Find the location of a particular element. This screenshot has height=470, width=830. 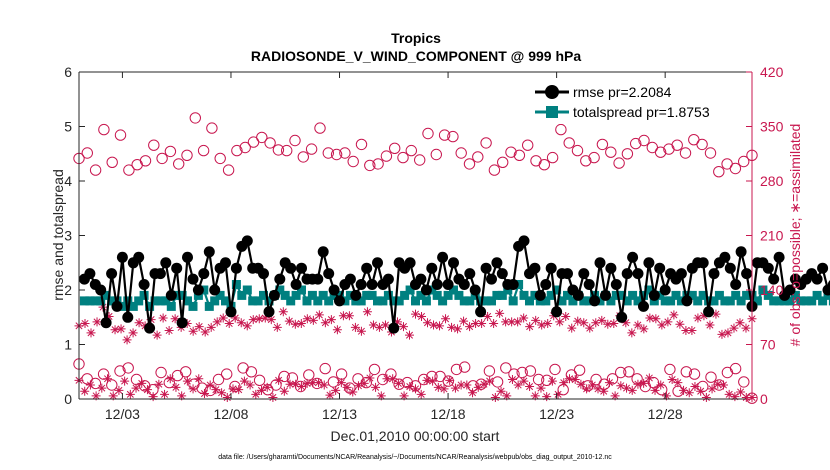

y-tick-label-left: 5 is located at coordinates (68, 127).